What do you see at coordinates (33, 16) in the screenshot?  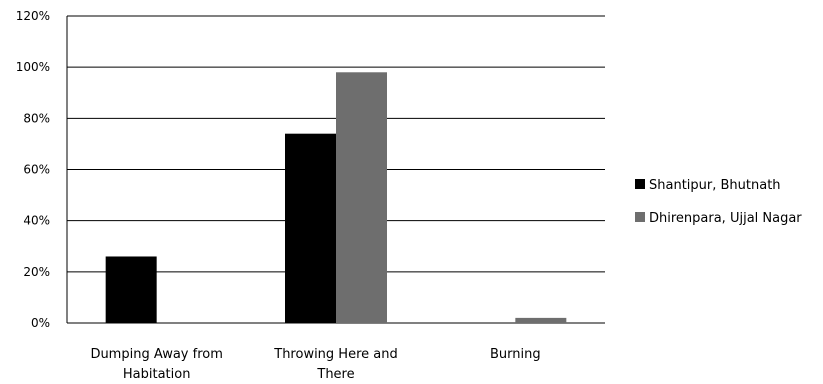 I see `y-tick-label: 120%` at bounding box center [33, 16].